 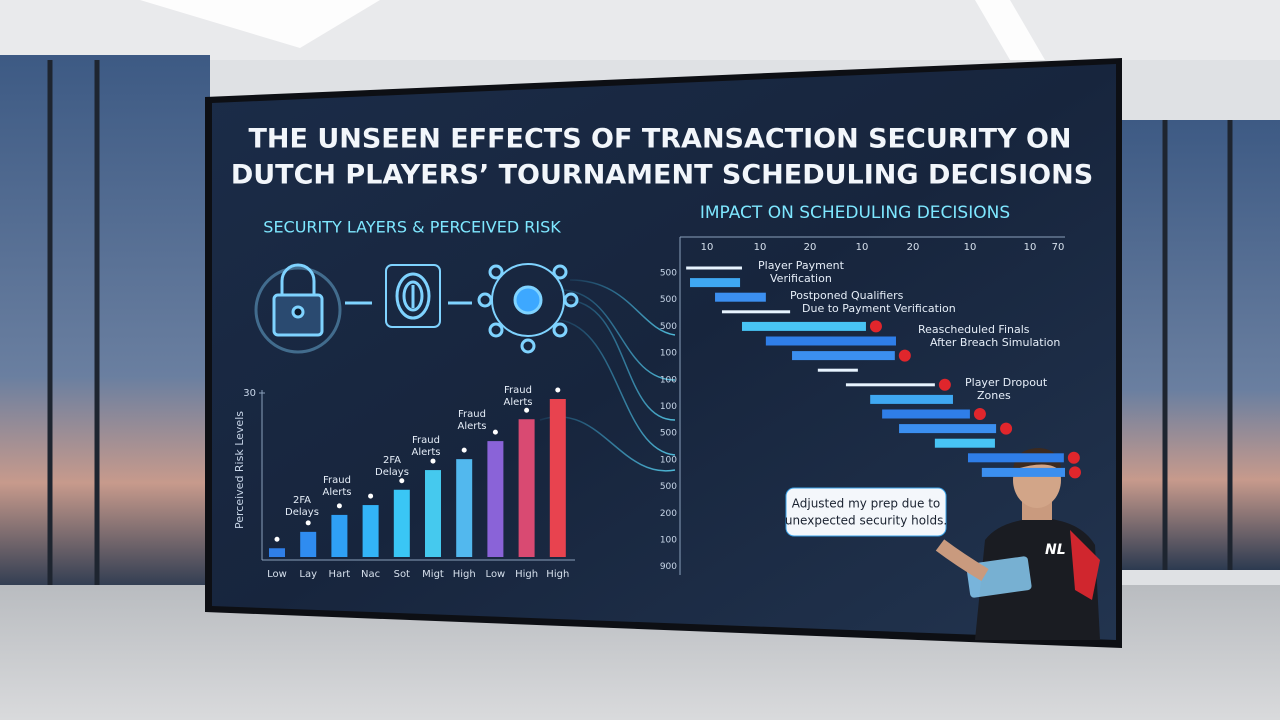 What do you see at coordinates (866, 512) in the screenshot?
I see `callout-box` at bounding box center [866, 512].